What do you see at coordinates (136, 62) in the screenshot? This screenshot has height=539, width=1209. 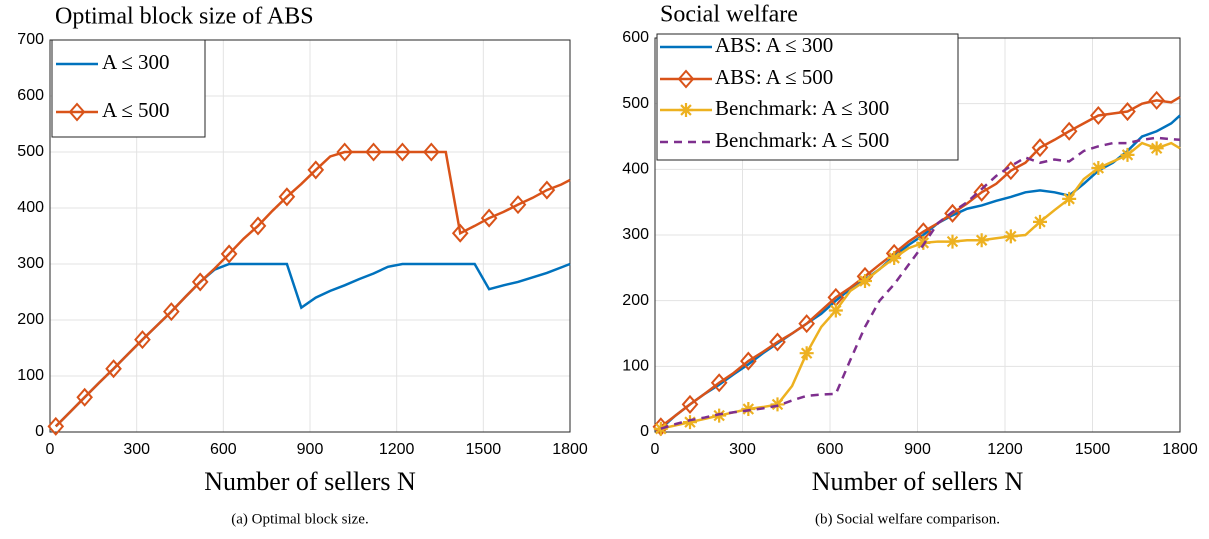 I see `legend-label: A ≤ 300` at bounding box center [136, 62].